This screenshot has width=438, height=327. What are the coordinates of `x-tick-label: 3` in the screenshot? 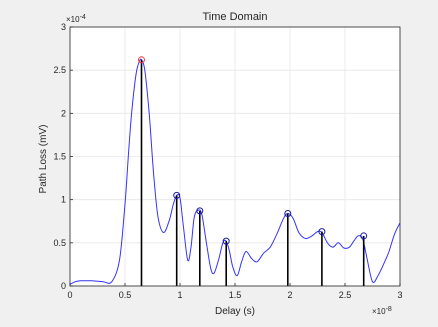 It's located at (399, 295).